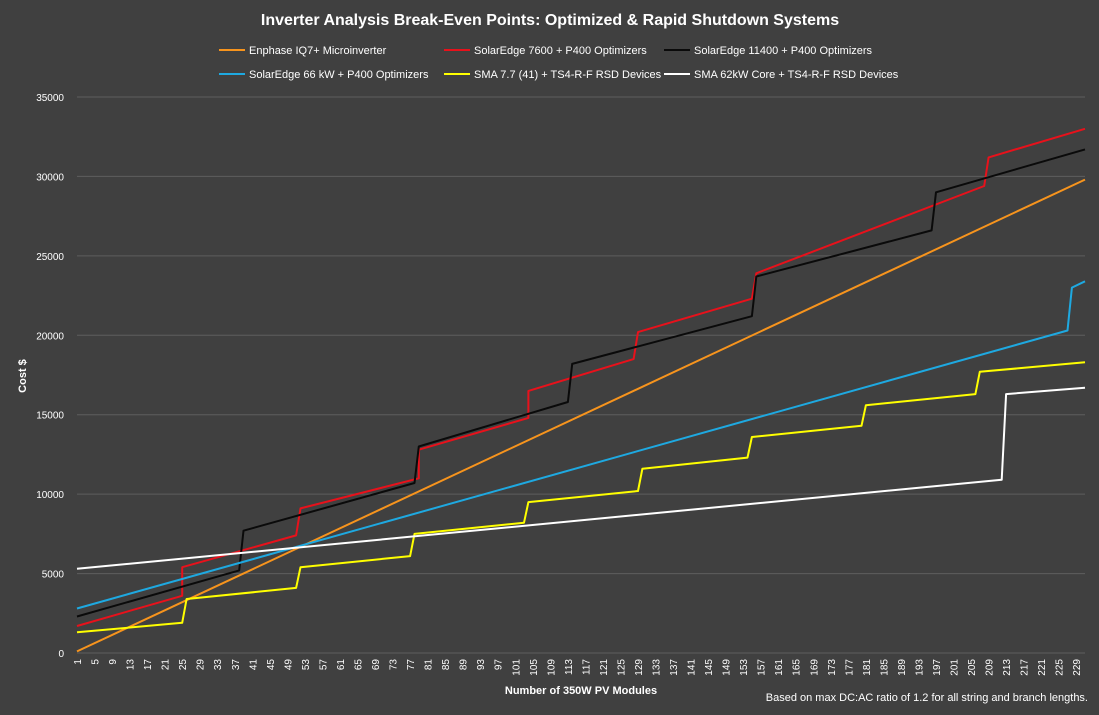  I want to click on x-tick-label: 205, so click(972, 667).